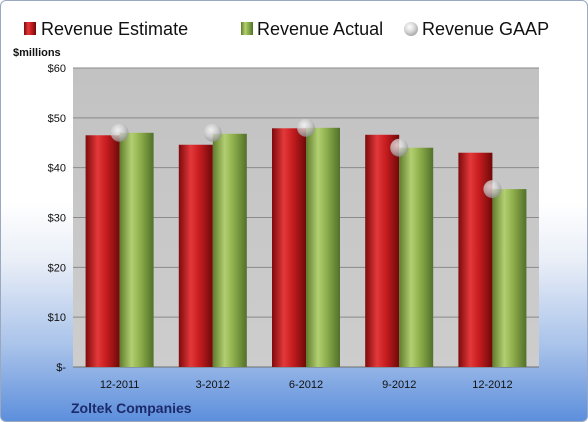 The image size is (588, 422). I want to click on y-tick-label: $60, so click(57, 69).